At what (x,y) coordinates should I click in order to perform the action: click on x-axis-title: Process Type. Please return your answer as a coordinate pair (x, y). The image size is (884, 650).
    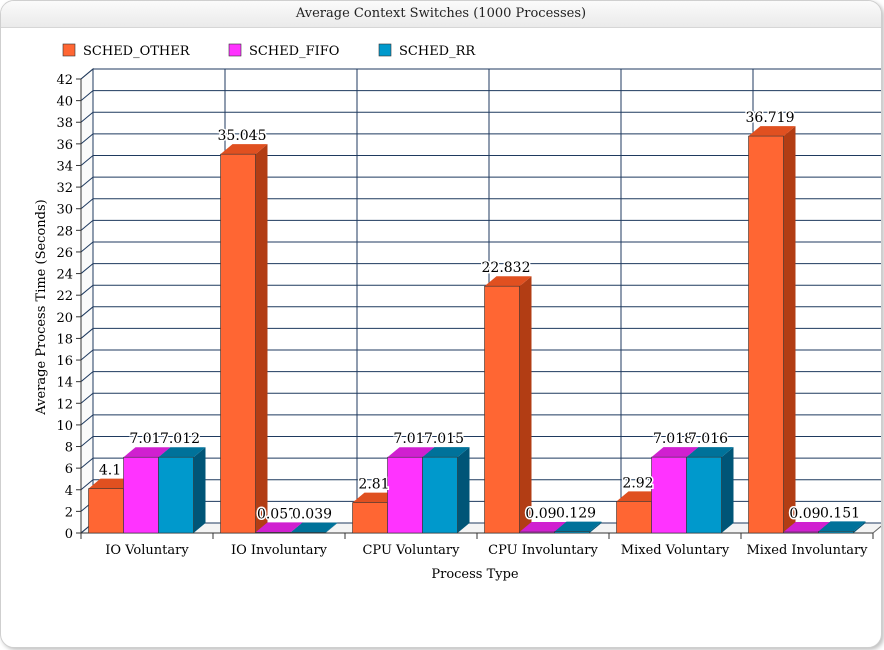
    Looking at the image, I should click on (475, 574).